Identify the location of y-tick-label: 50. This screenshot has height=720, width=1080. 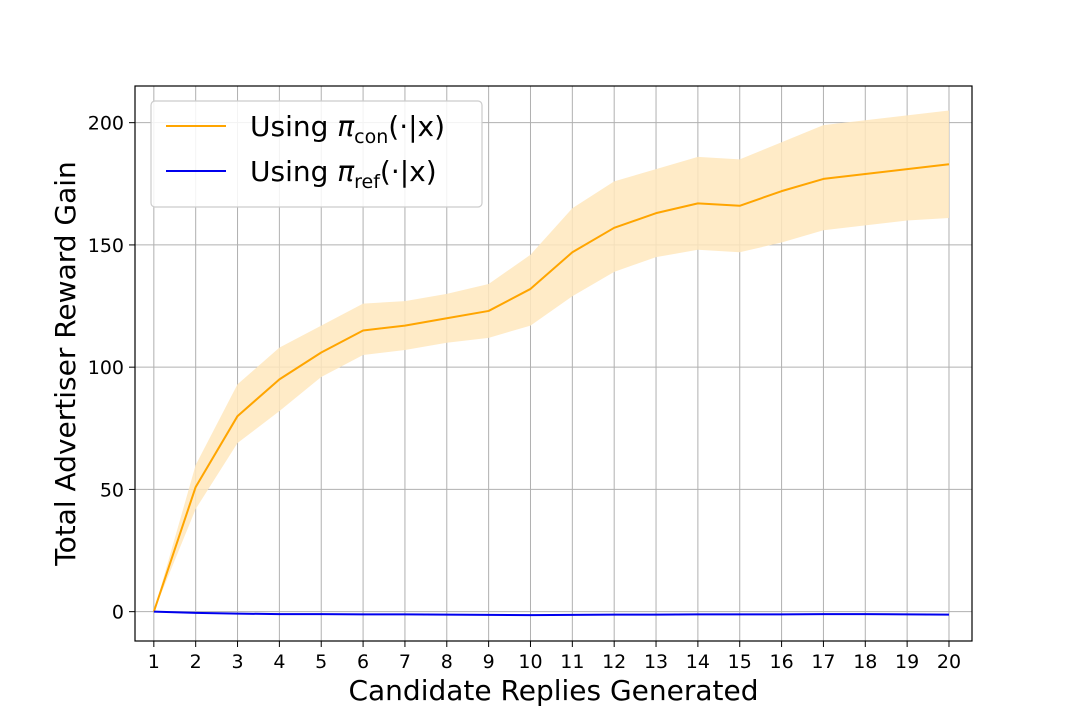
(112, 490).